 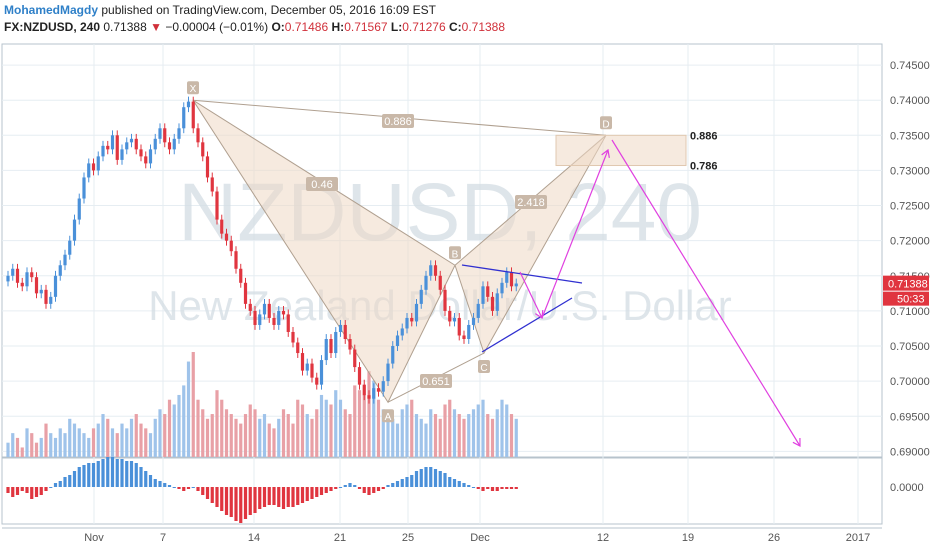 What do you see at coordinates (910, 136) in the screenshot?
I see `y-tick-label: 0.73500` at bounding box center [910, 136].